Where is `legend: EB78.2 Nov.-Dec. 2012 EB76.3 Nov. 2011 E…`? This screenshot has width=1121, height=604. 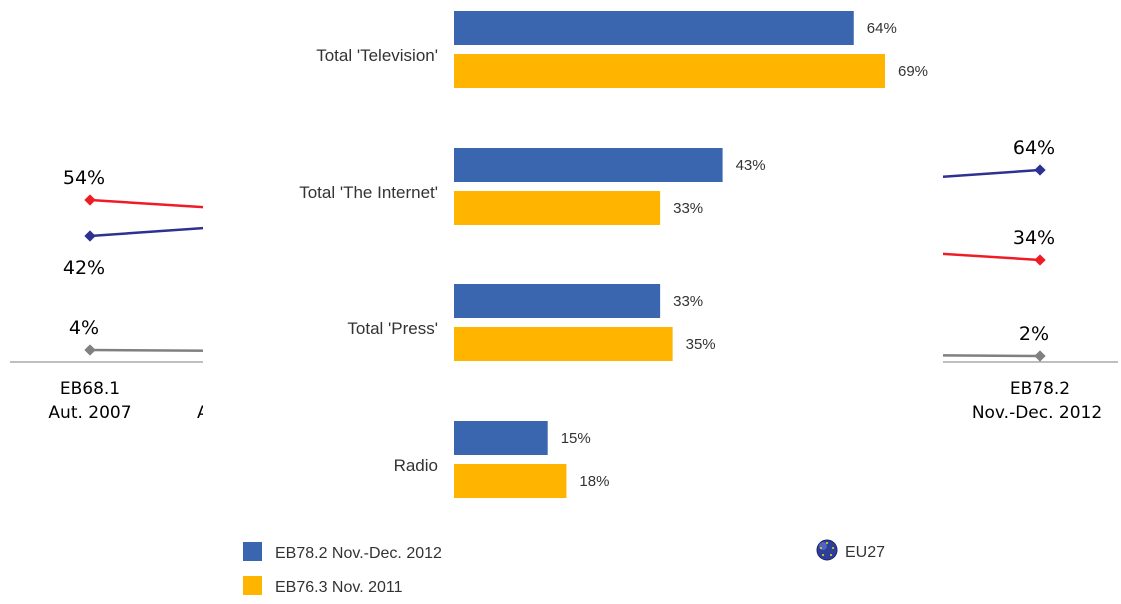
legend: EB78.2 Nov.-Dec. 2012 EB76.3 Nov. 2011 E… is located at coordinates (564, 567).